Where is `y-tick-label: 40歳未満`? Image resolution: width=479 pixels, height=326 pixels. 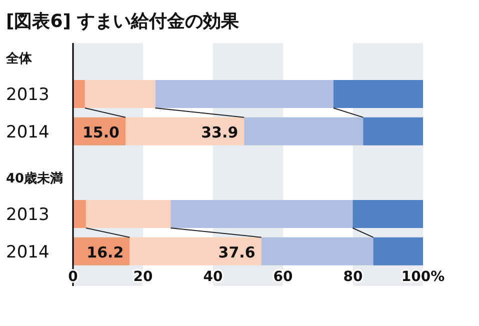 y-tick-label: 40歳未満 is located at coordinates (35, 179).